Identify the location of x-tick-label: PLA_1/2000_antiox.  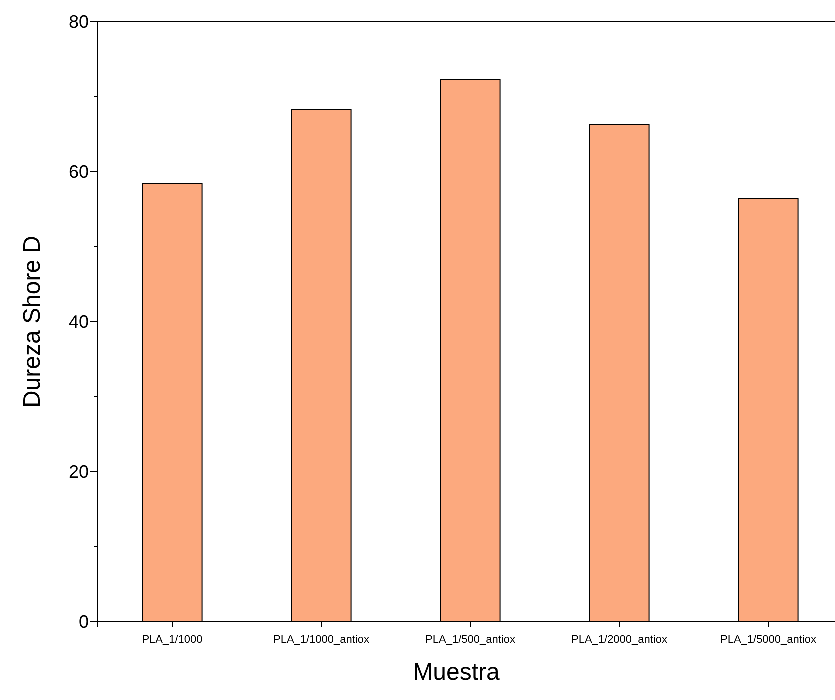
(619, 640).